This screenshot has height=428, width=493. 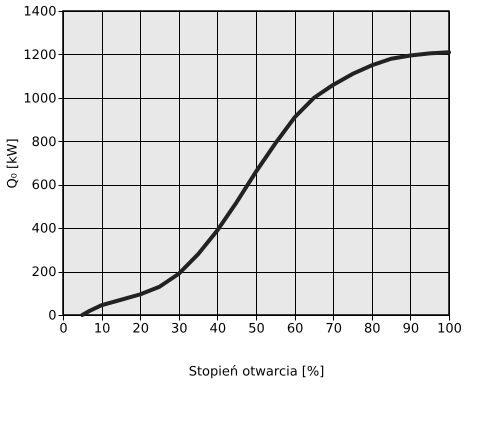 I want to click on x-tick-label: 80, so click(x=372, y=329).